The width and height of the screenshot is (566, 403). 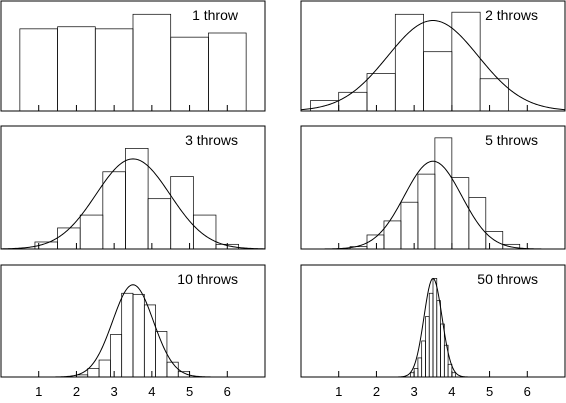 I want to click on panel-1: 1 throw, so click(x=133, y=56).